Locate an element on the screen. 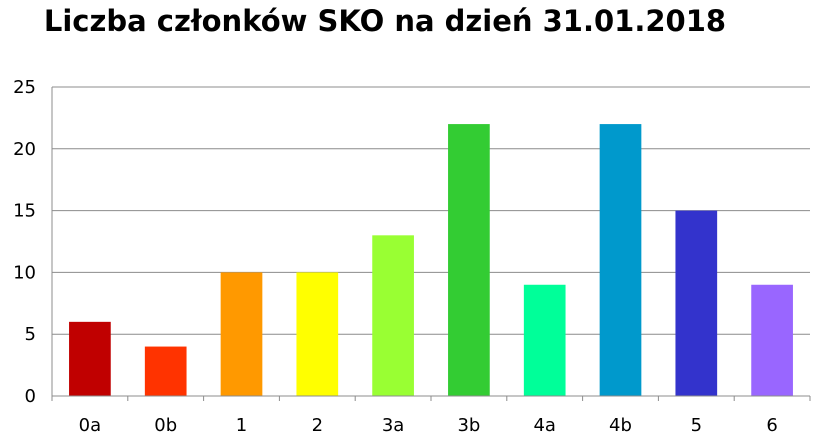 This screenshot has height=448, width=835. bar-0b is located at coordinates (165, 371).